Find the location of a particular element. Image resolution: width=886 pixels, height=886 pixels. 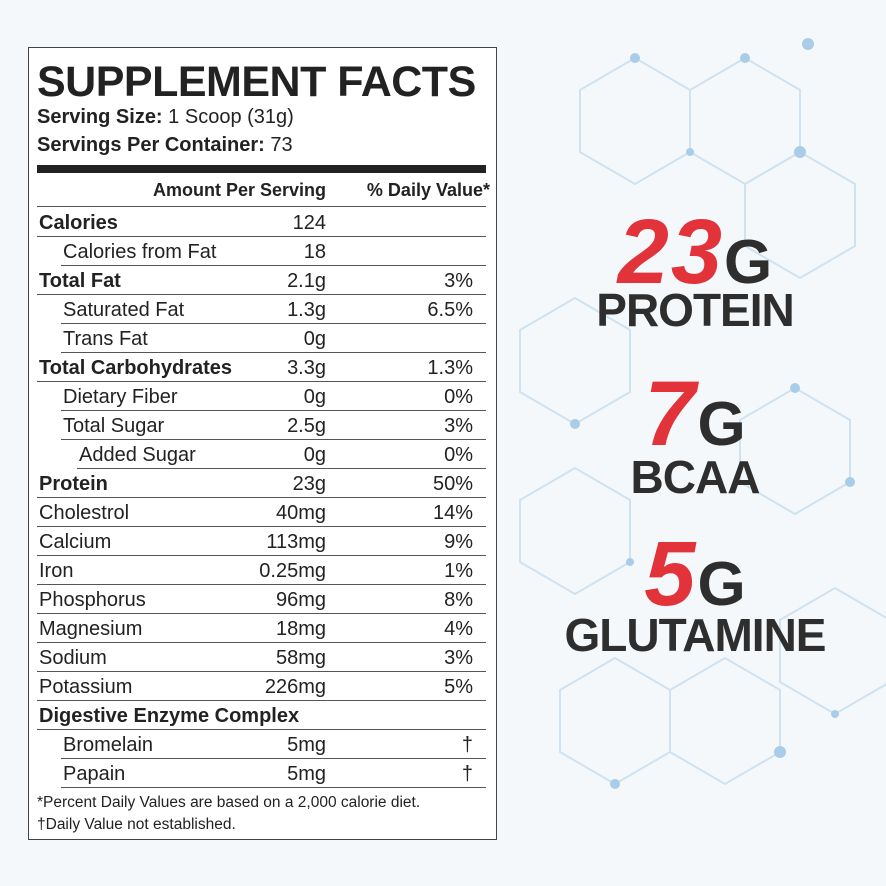

highlight-figure: 5G is located at coordinates (695, 574).